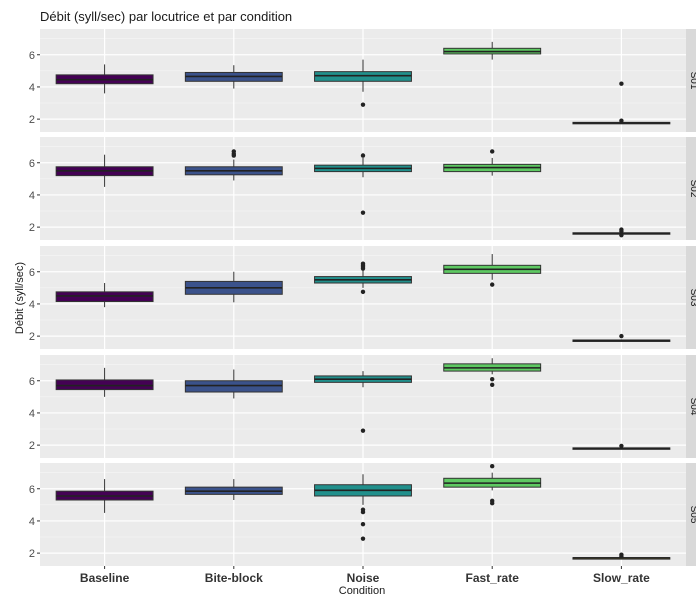 This screenshot has height=597, width=696. I want to click on x-tick-label: Fast_rate, so click(493, 578).